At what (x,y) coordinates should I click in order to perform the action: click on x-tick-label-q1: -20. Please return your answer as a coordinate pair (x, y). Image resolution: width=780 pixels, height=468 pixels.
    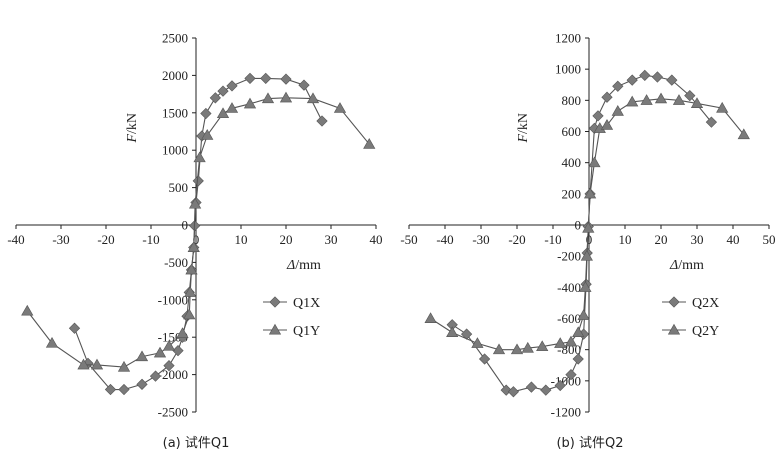
    Looking at the image, I should click on (105, 239).